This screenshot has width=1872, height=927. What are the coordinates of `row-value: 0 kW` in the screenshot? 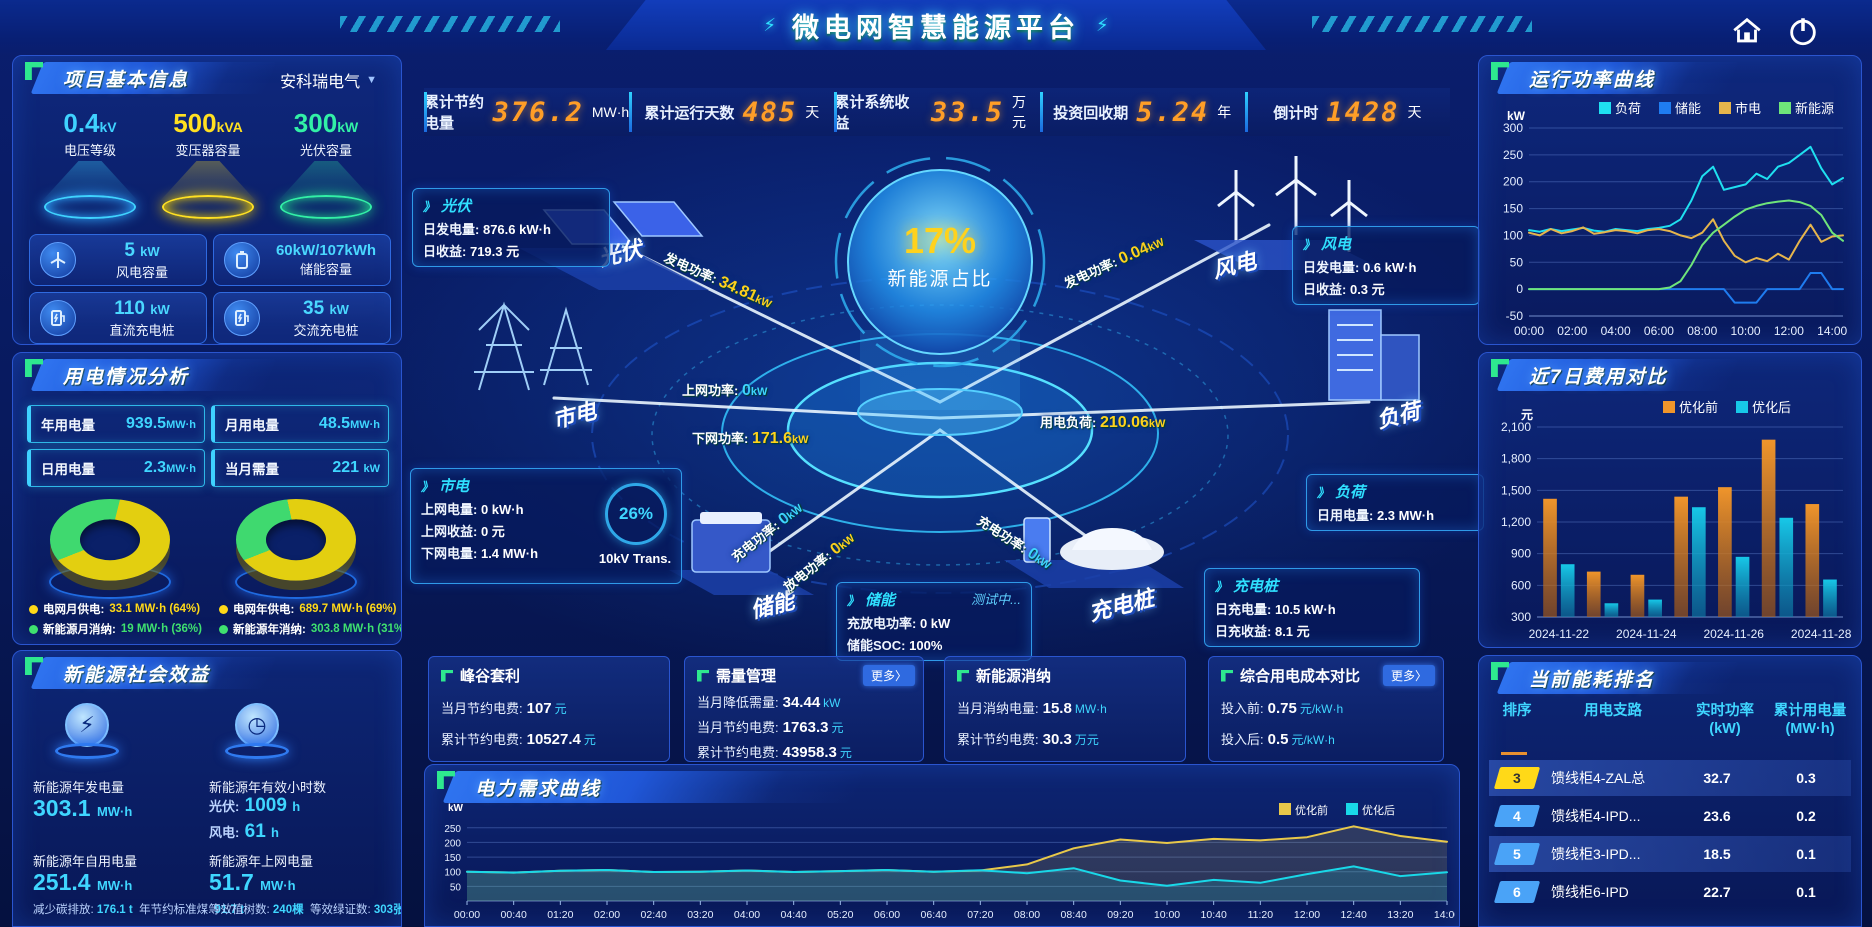 It's located at (935, 623).